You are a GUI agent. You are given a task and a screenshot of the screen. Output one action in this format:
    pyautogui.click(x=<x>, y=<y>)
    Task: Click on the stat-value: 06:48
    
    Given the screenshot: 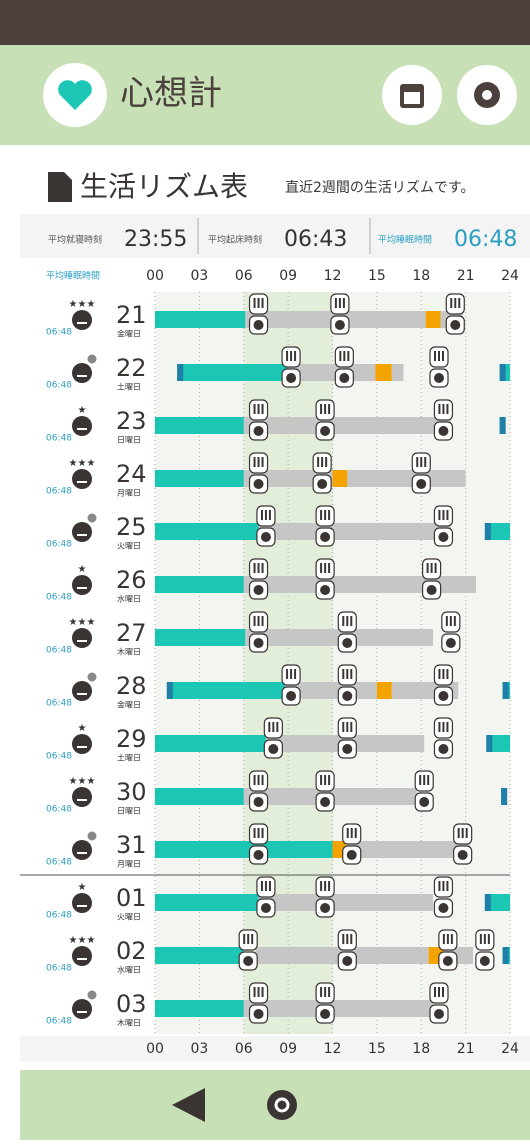 What is the action you would take?
    pyautogui.click(x=485, y=239)
    